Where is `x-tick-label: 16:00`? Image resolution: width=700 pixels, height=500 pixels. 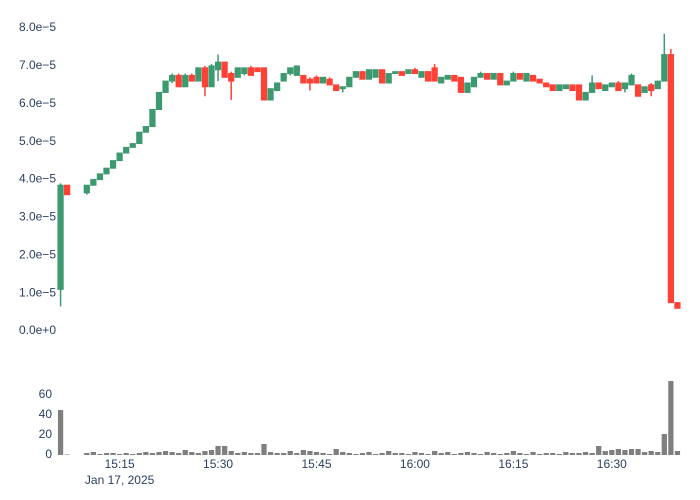
x-tick-label: 16:00 is located at coordinates (415, 464).